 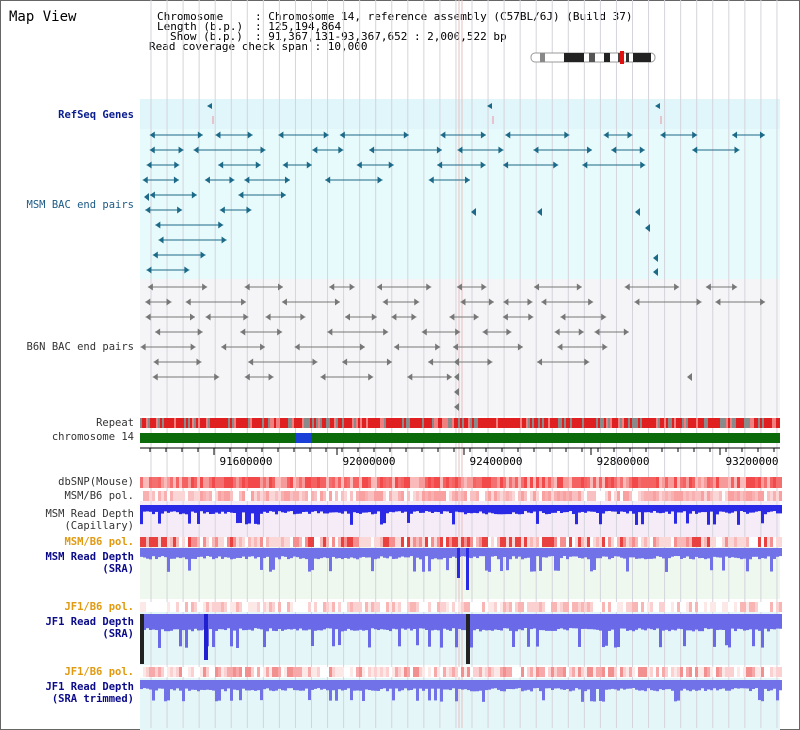 What do you see at coordinates (96, 115) in the screenshot?
I see `track-label-refseq: RefSeq Genes` at bounding box center [96, 115].